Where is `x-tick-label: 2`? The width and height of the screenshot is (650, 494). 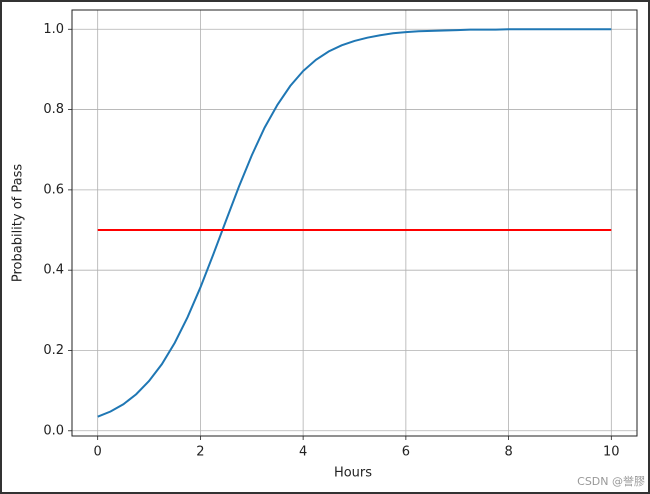
x-tick-label: 2 is located at coordinates (200, 452).